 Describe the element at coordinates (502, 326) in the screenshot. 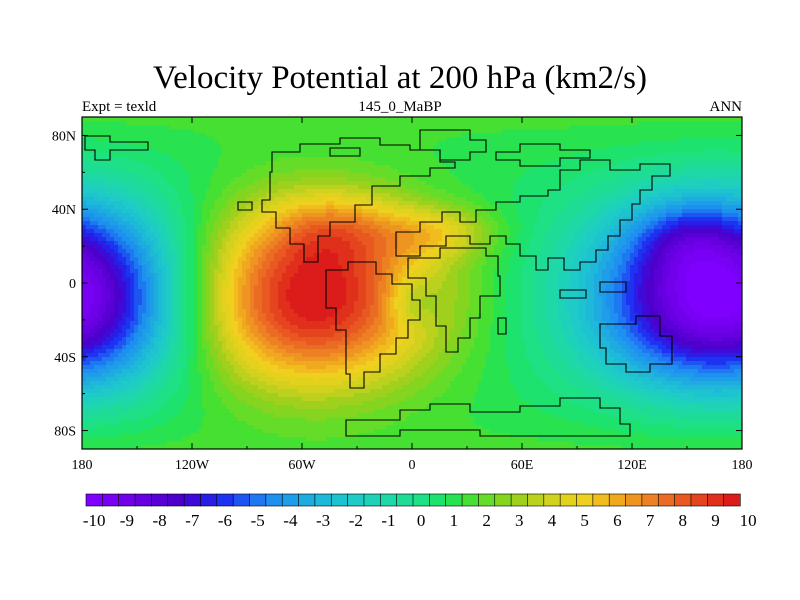

I see `coastline-madagascar` at that location.